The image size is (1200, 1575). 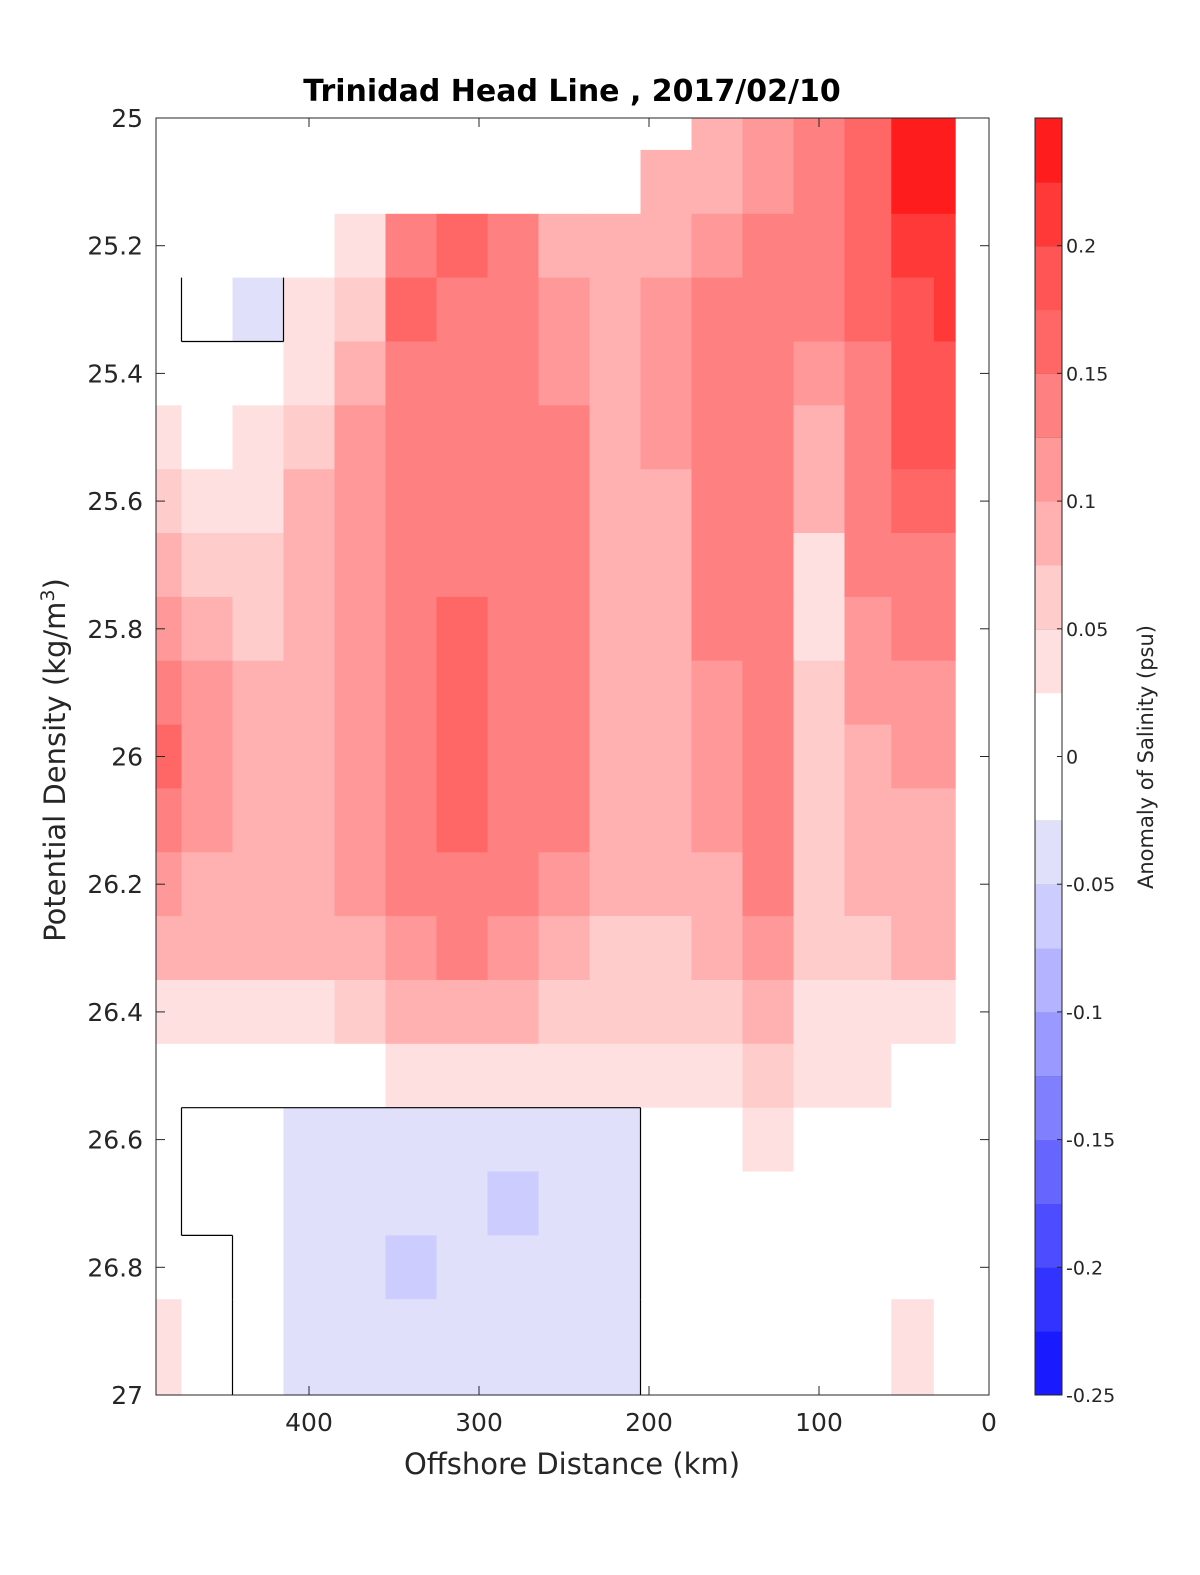 What do you see at coordinates (115, 1267) in the screenshot?
I see `y-tick-label: 26.8` at bounding box center [115, 1267].